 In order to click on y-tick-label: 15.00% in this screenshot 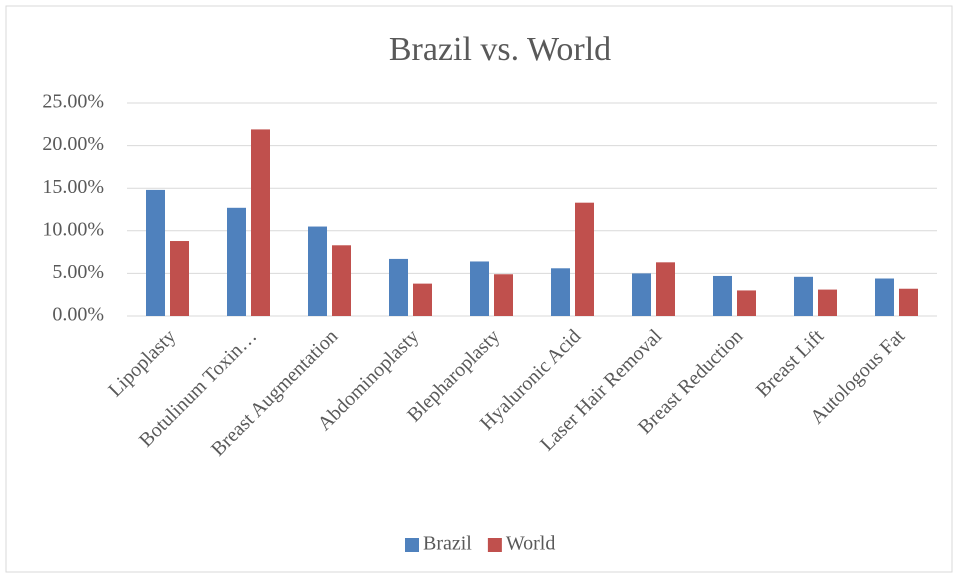, I will do `click(73, 187)`.